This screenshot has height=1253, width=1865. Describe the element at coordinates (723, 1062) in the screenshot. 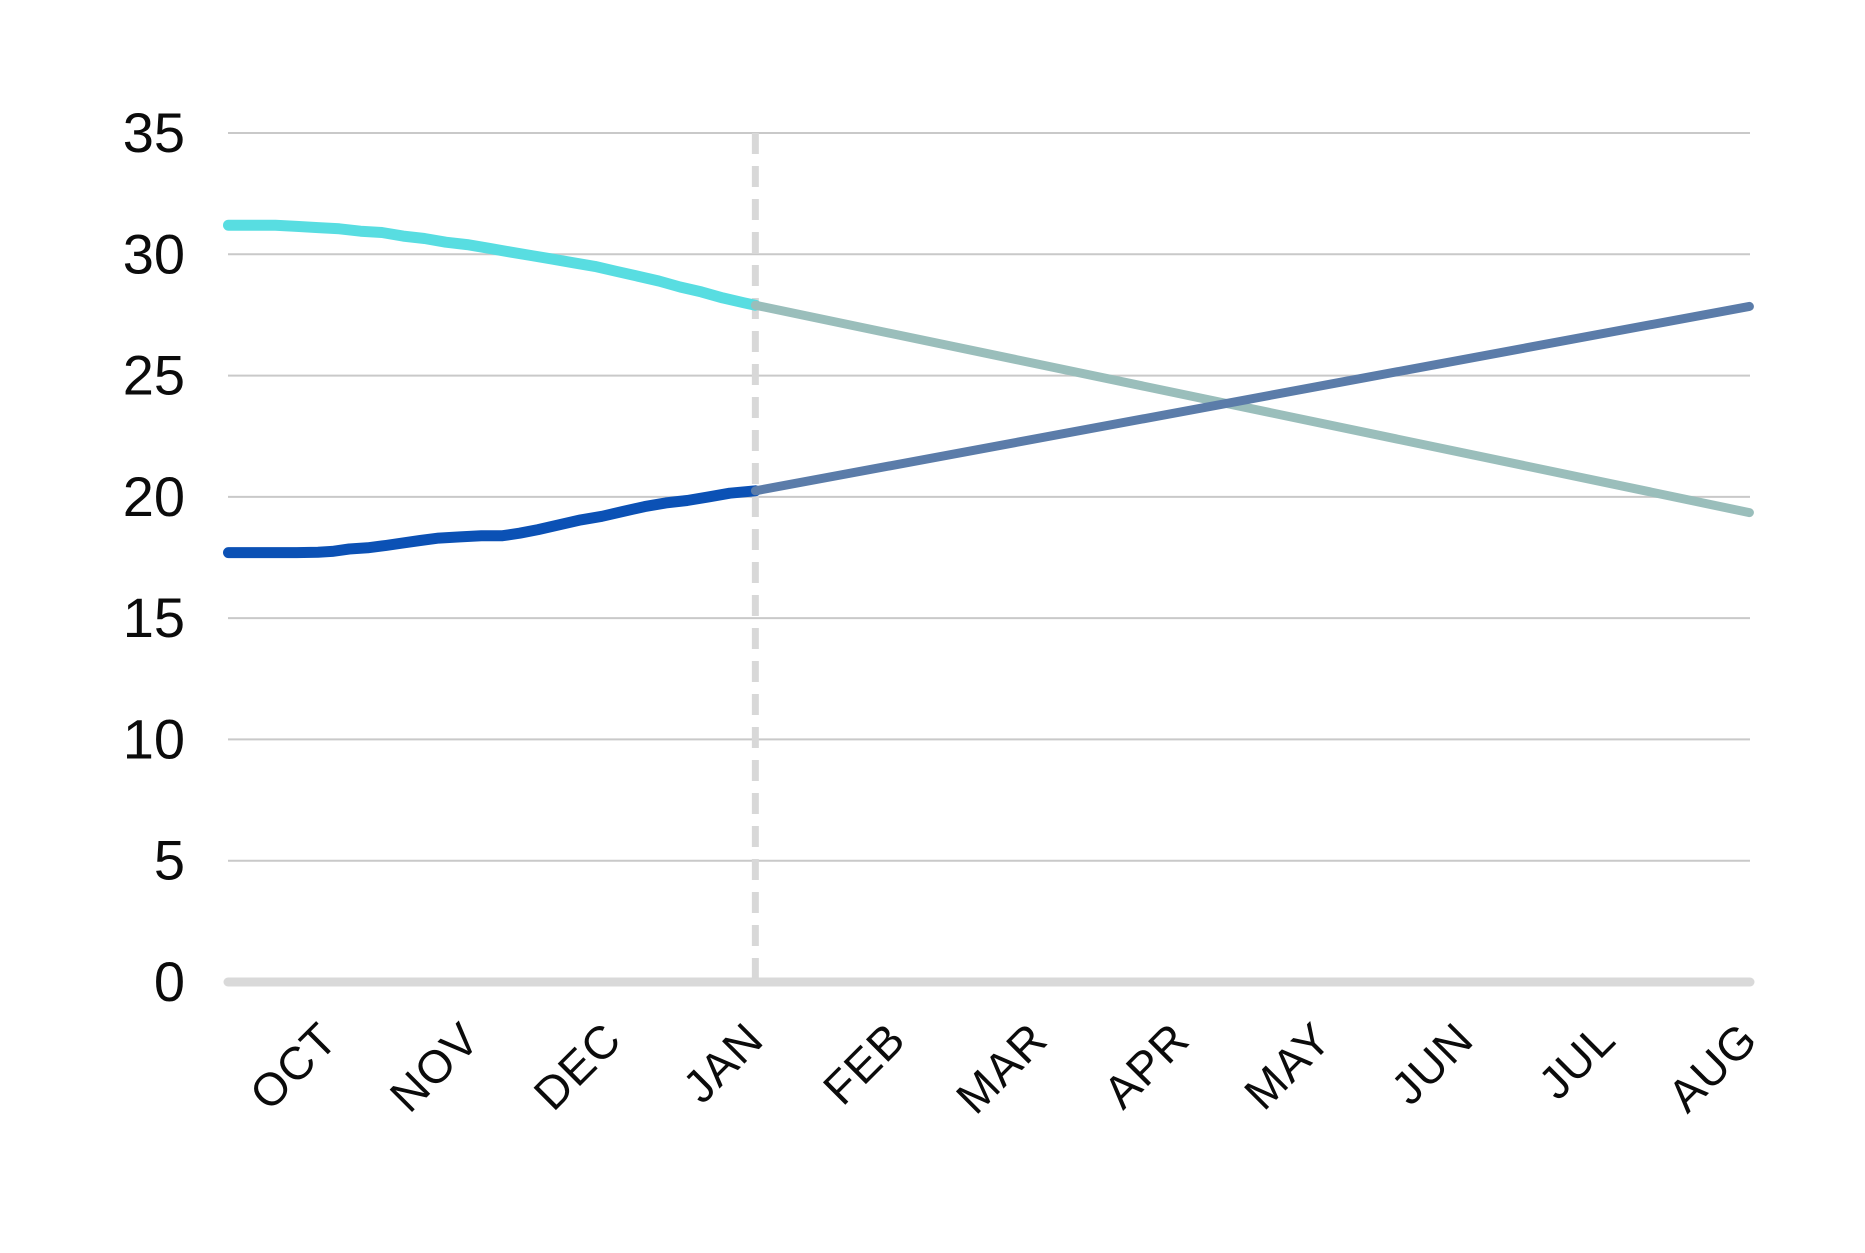

I see `x-axis-month-label: JAN` at that location.